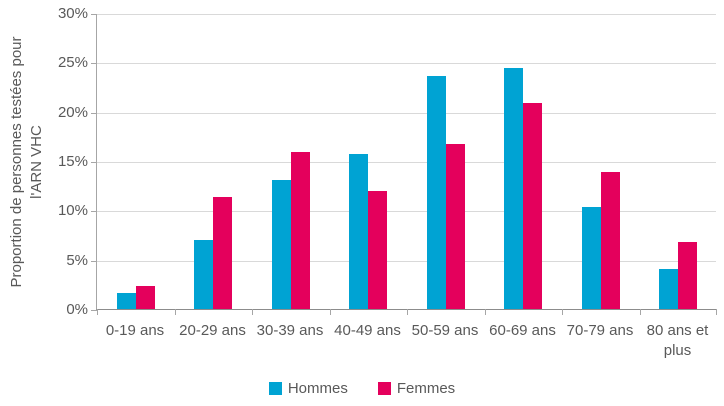 Image resolution: width=724 pixels, height=406 pixels. What do you see at coordinates (72, 112) in the screenshot?
I see `y-tick-label-20%: 20%` at bounding box center [72, 112].